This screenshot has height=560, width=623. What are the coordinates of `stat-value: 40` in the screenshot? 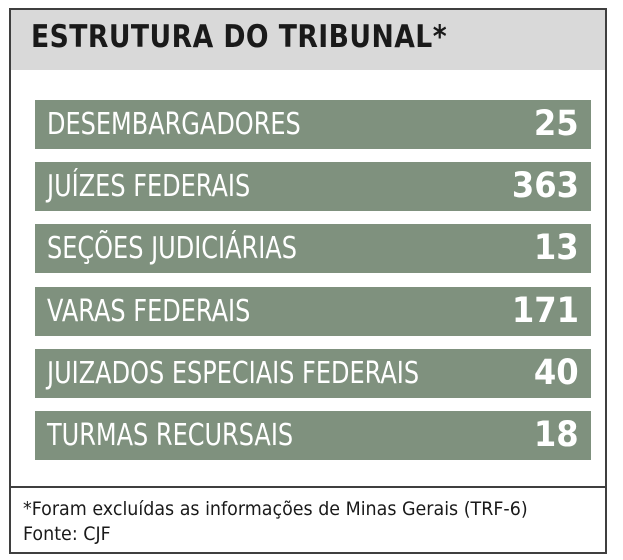 It's located at (556, 373).